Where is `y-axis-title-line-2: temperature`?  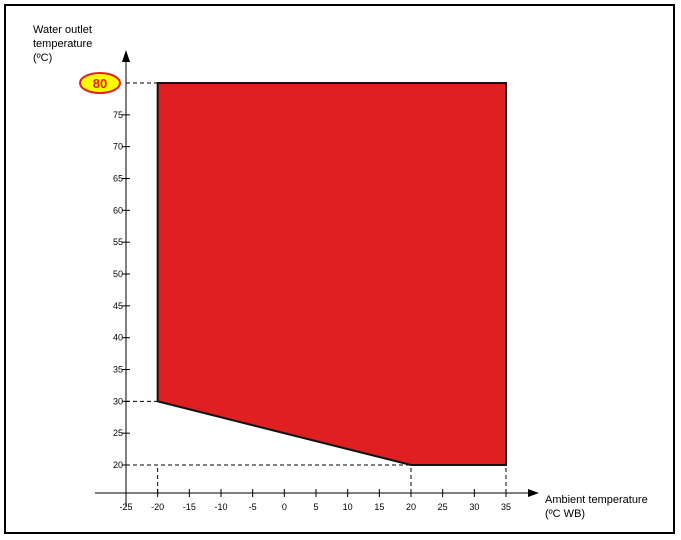 y-axis-title-line-2: temperature is located at coordinates (62, 44).